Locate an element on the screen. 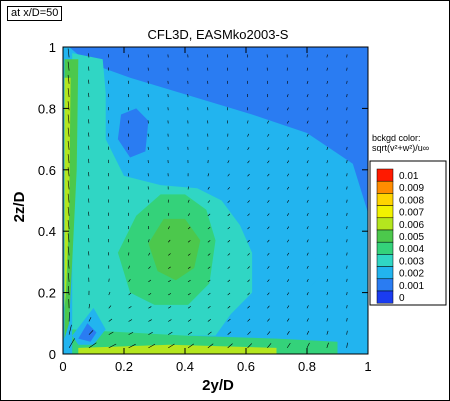 The height and width of the screenshot is (401, 450). legend-label-4: 0.006 is located at coordinates (411, 225).